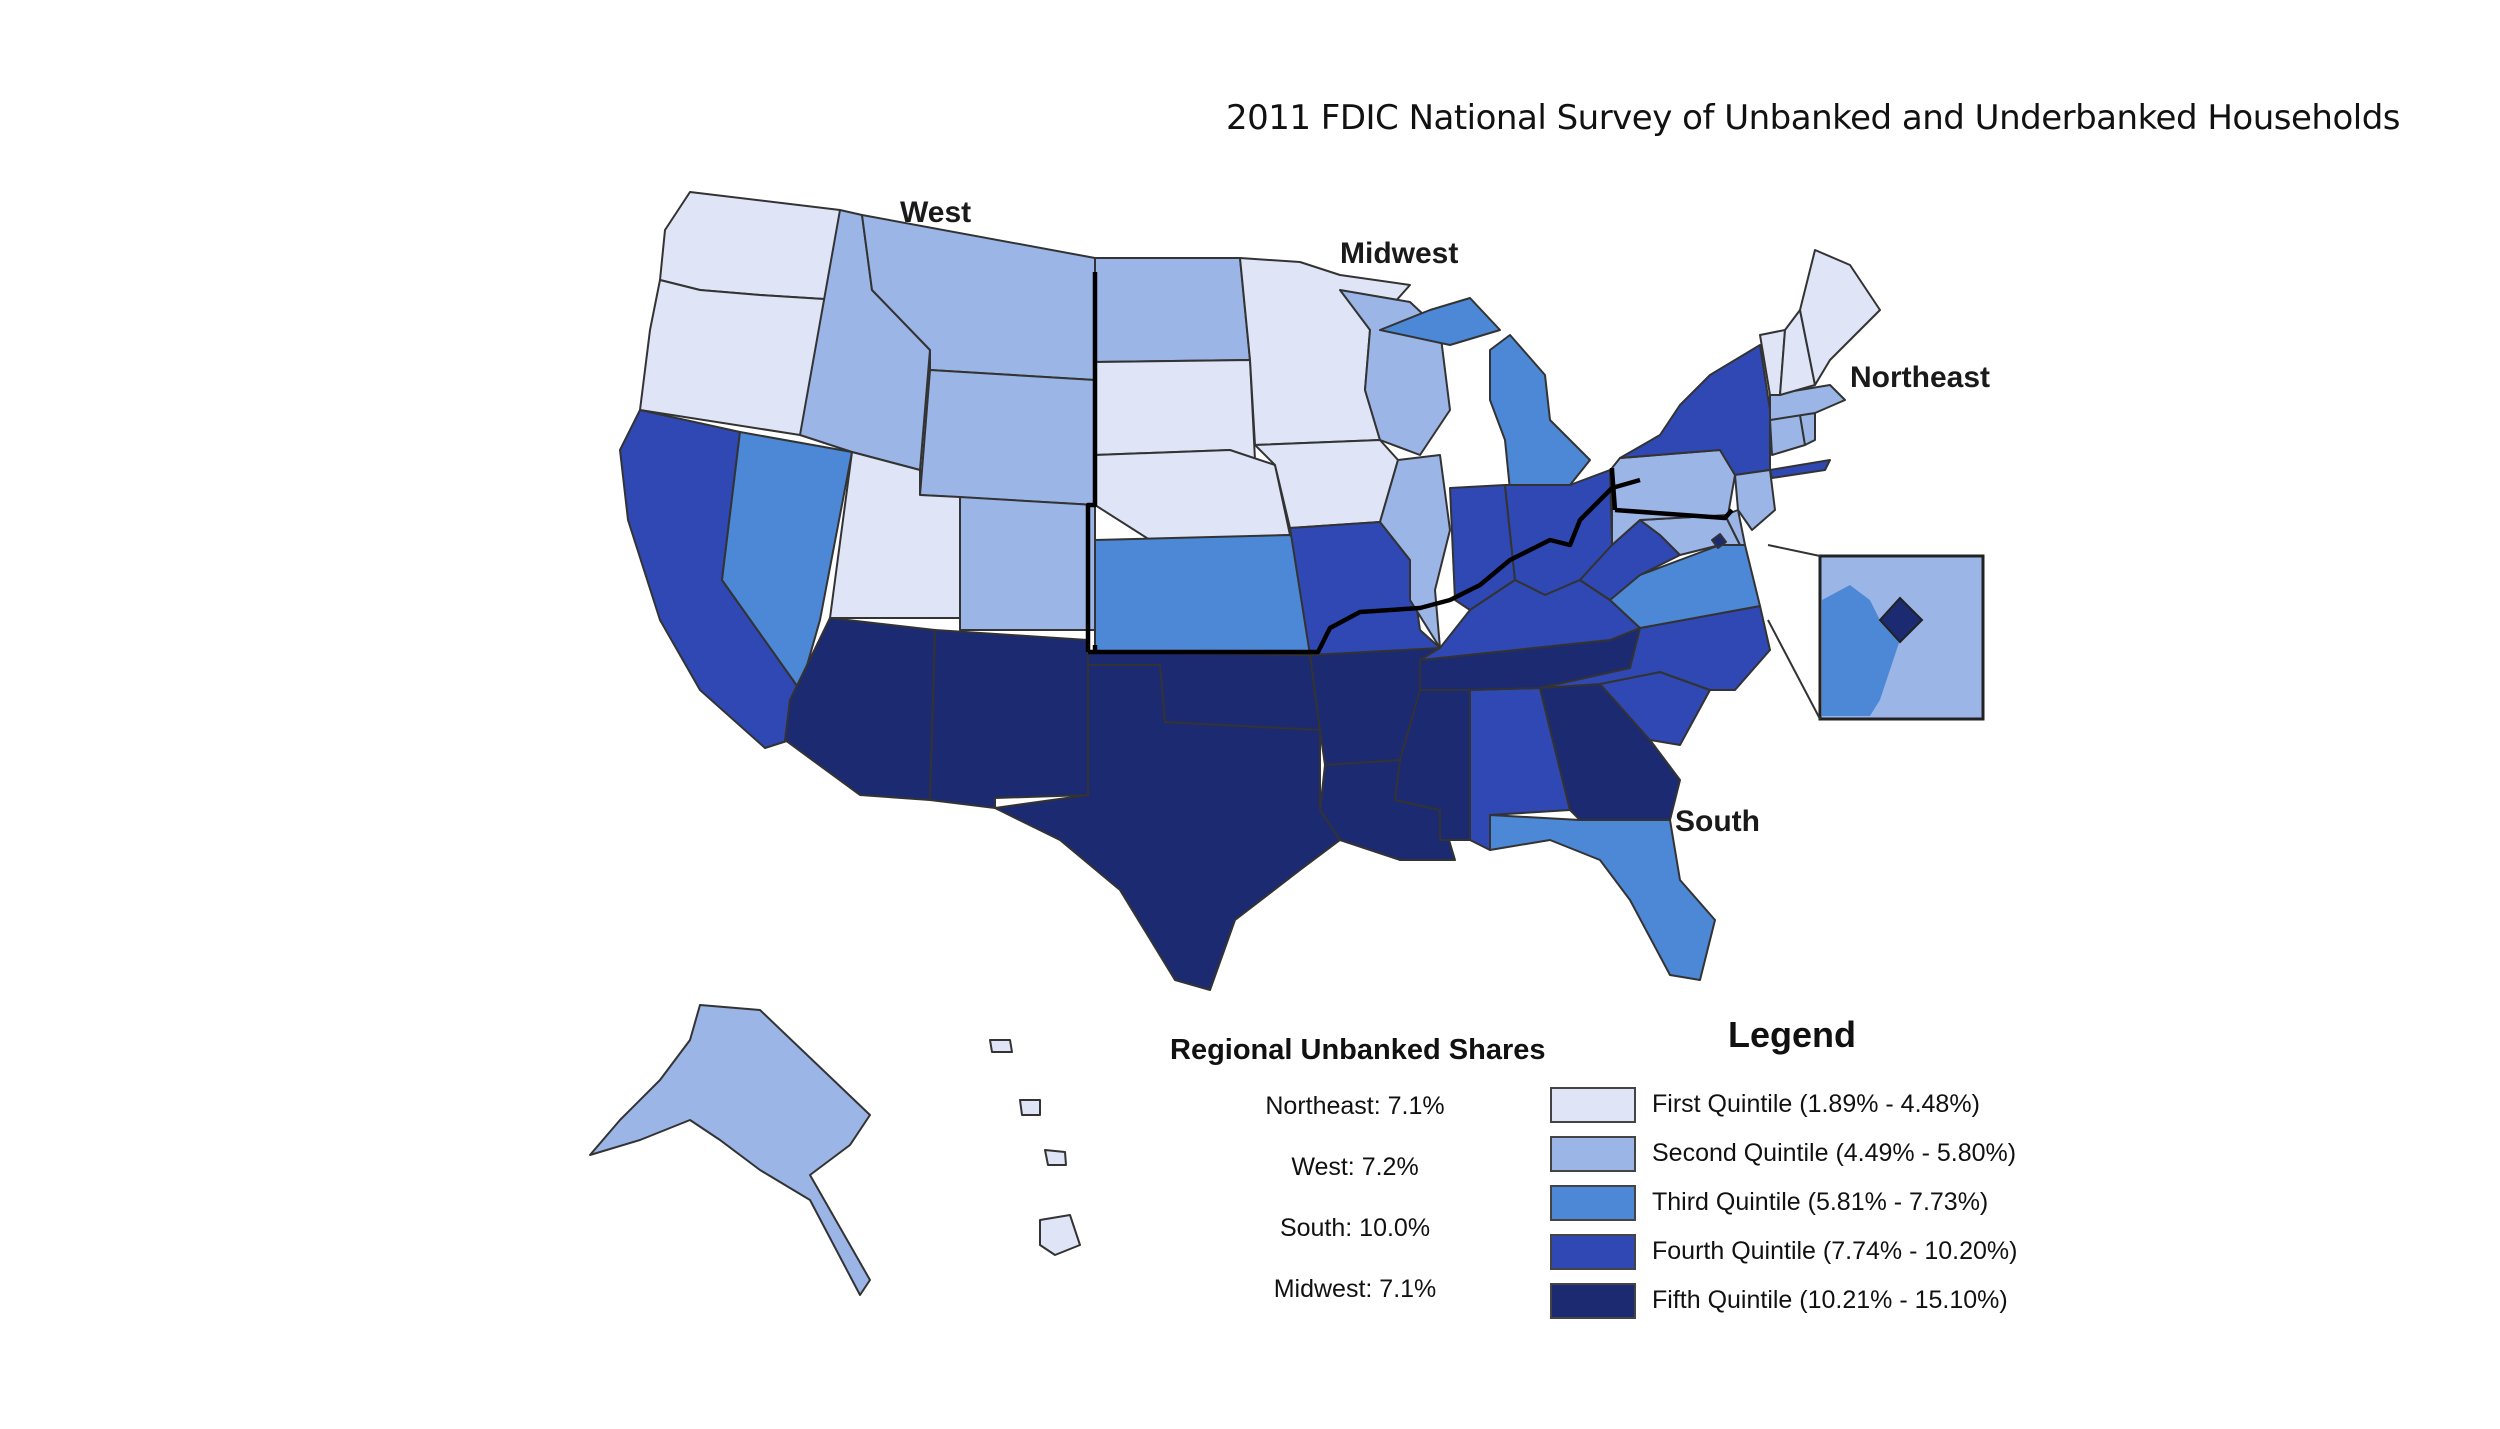 The height and width of the screenshot is (1429, 2500). Describe the element at coordinates (1820, 1202) in the screenshot. I see `legend-label: Third Quintile (5.81% - 7.73%)` at that location.